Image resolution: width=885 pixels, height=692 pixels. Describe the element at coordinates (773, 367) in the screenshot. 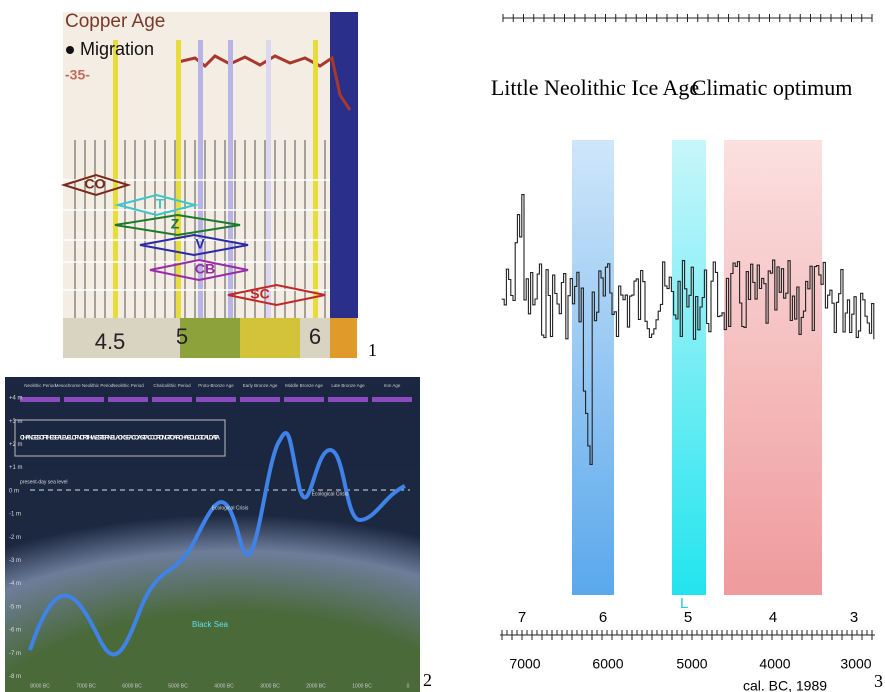

I see `optimum-band` at that location.